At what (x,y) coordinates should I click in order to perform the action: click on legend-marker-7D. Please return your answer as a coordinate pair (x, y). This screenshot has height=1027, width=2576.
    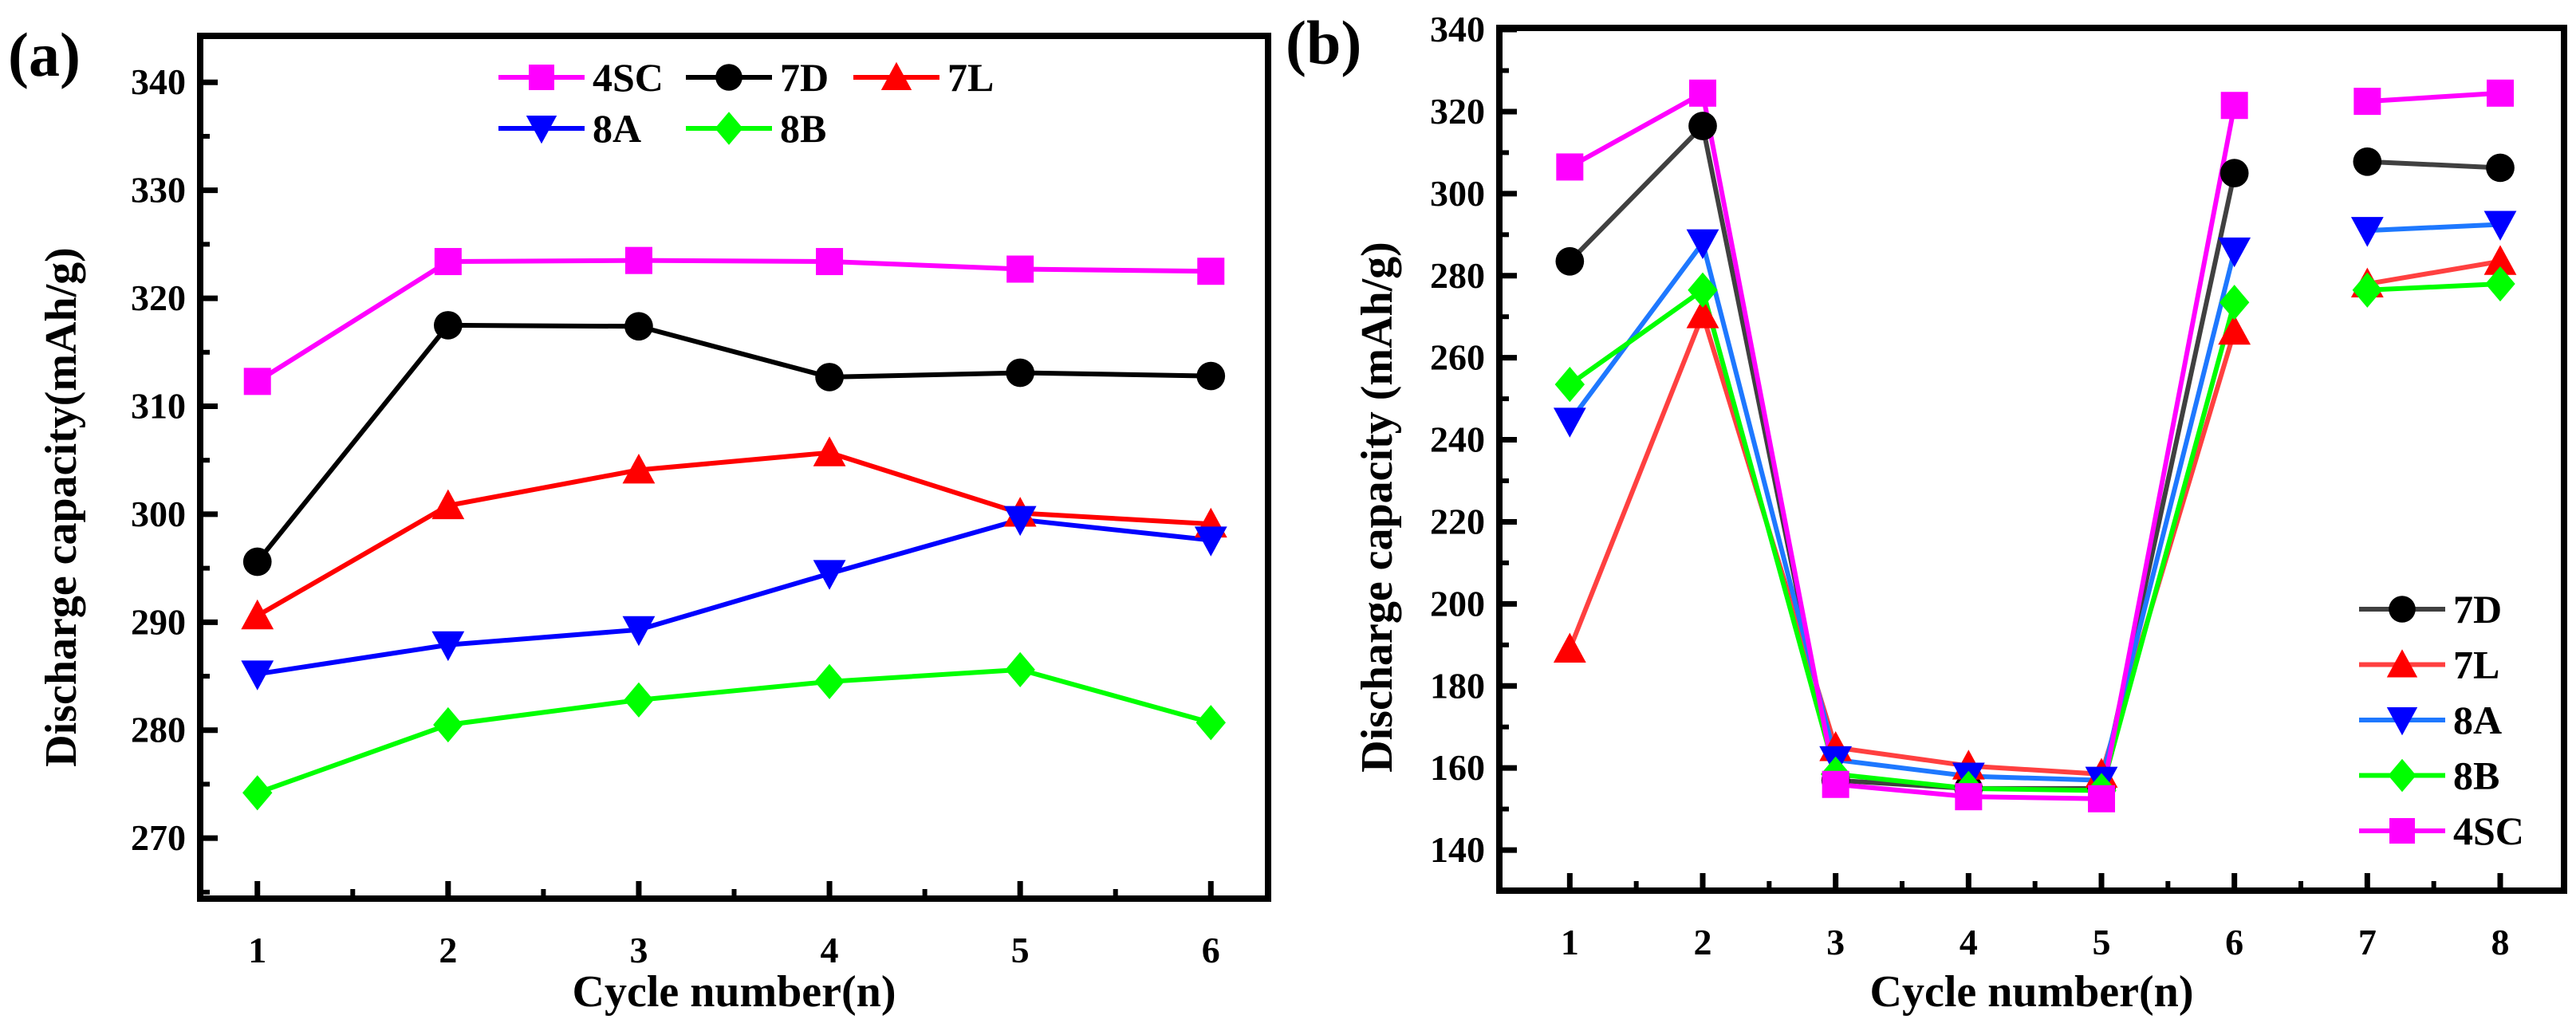
    Looking at the image, I should click on (728, 77).